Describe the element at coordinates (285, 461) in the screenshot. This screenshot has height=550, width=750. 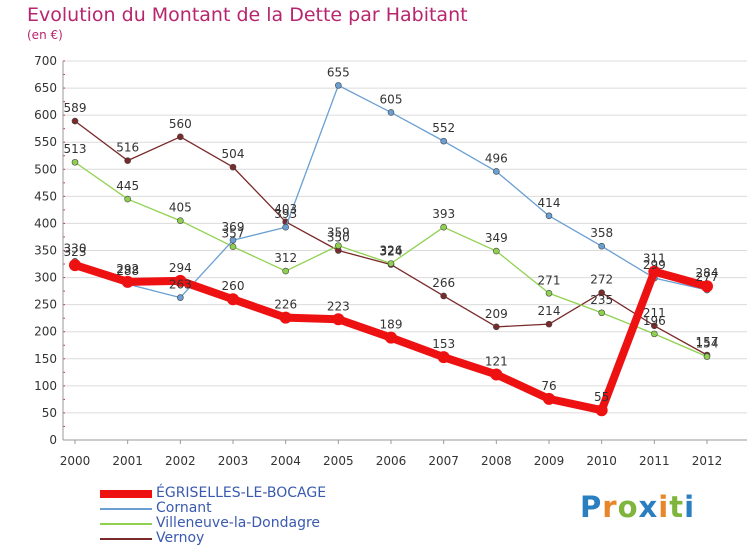
I see `x-tick-label: 2004` at that location.